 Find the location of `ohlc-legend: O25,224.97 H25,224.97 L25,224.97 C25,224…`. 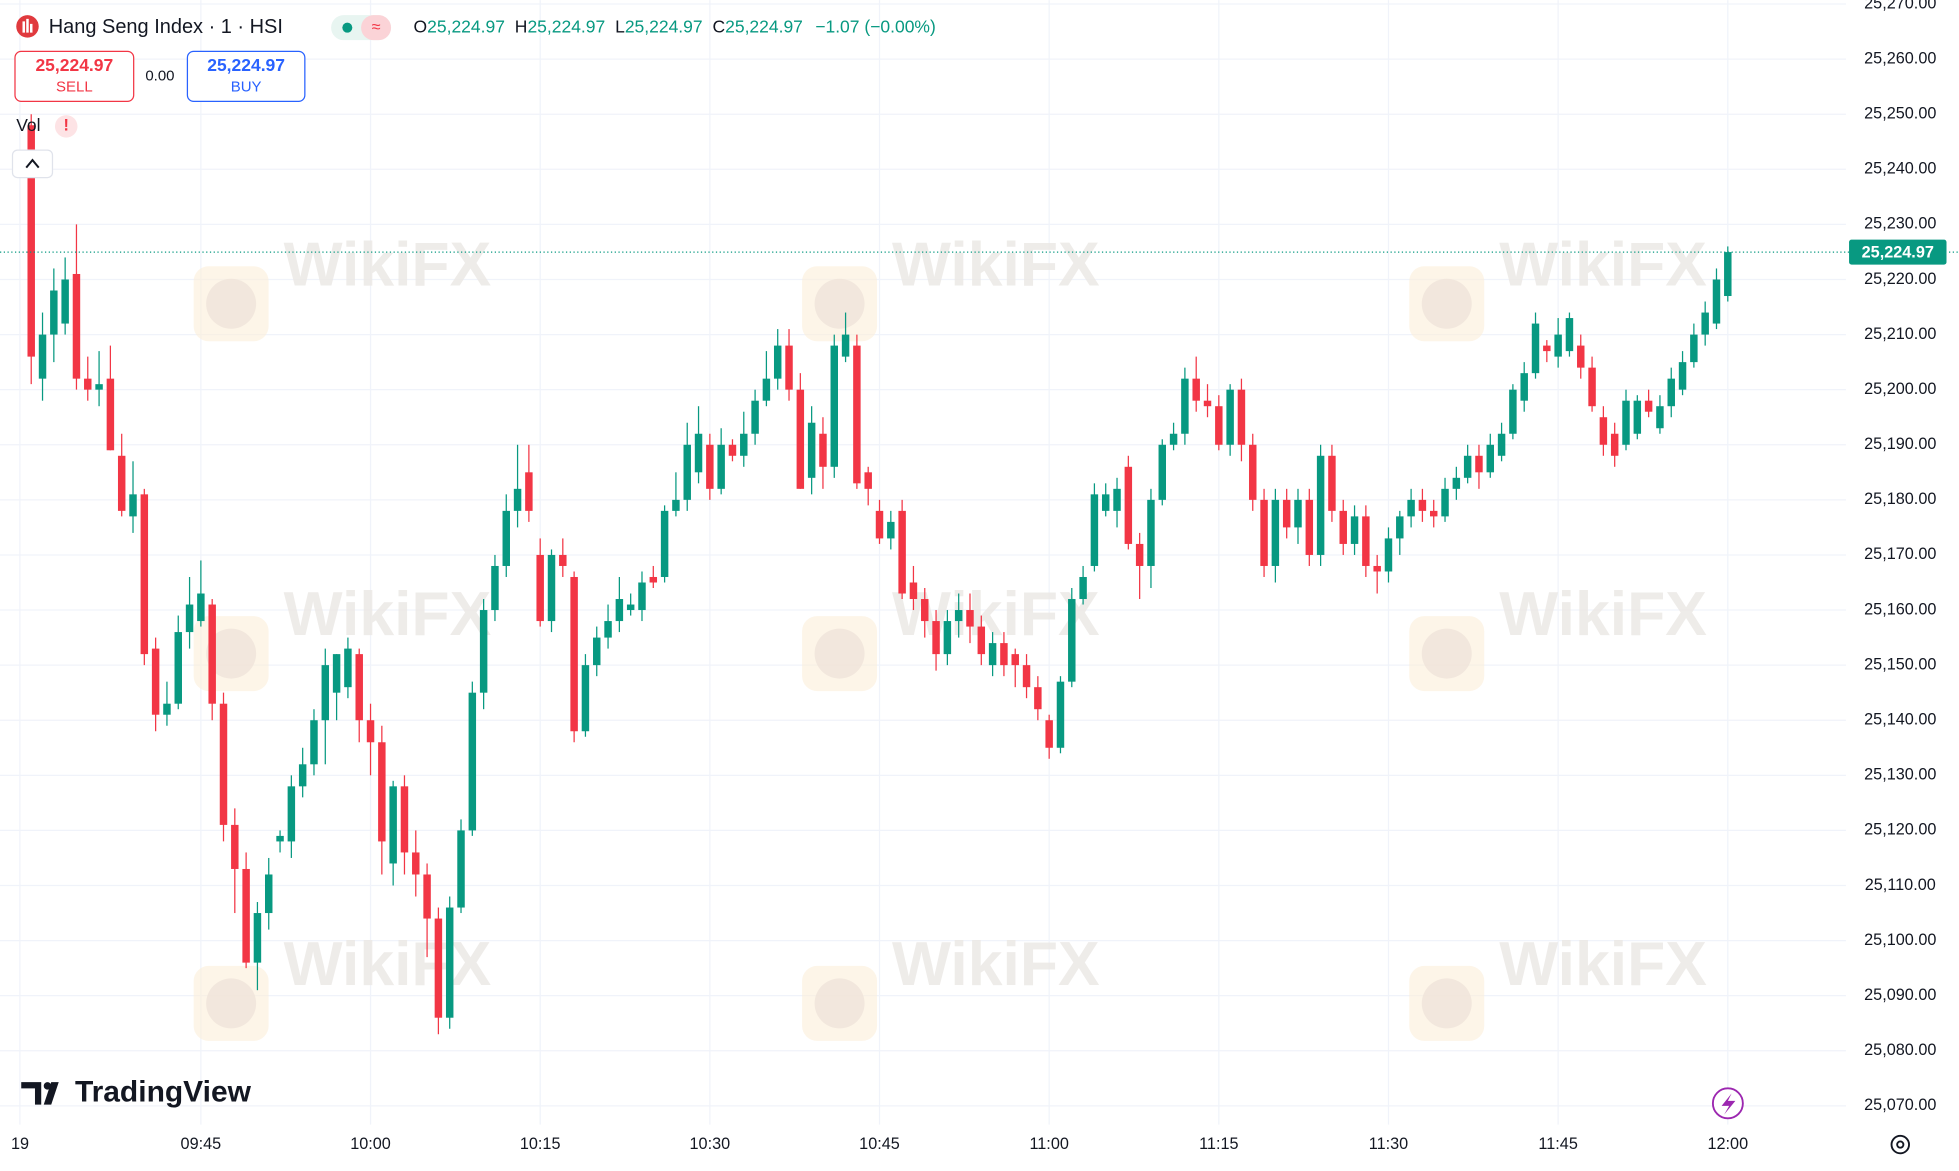

ohlc-legend: O25,224.97 H25,224.97 L25,224.97 C25,224… is located at coordinates (675, 26).